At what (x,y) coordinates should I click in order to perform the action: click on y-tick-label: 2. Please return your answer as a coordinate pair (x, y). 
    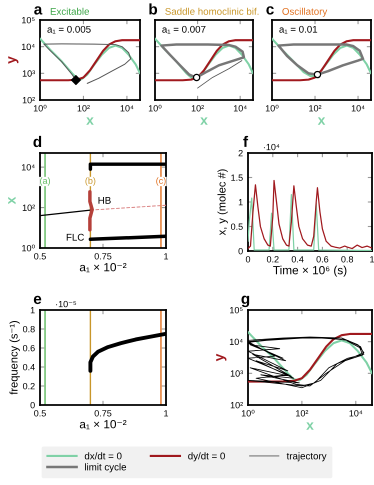
    Looking at the image, I should click on (240, 153).